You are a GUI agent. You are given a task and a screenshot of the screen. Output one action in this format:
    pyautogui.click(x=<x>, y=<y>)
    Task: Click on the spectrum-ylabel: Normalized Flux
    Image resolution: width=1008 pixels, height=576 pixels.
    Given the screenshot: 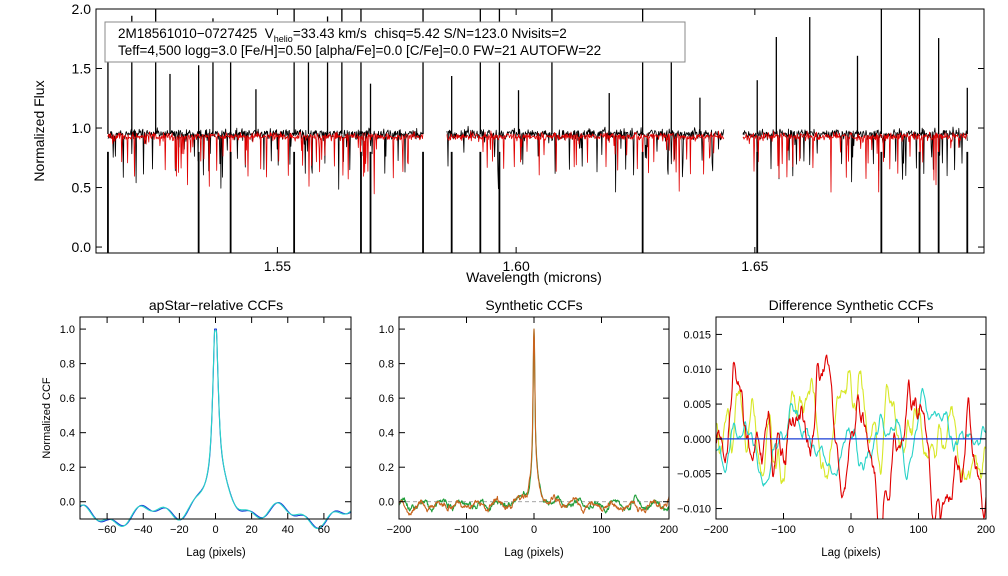 What is the action you would take?
    pyautogui.click(x=39, y=130)
    